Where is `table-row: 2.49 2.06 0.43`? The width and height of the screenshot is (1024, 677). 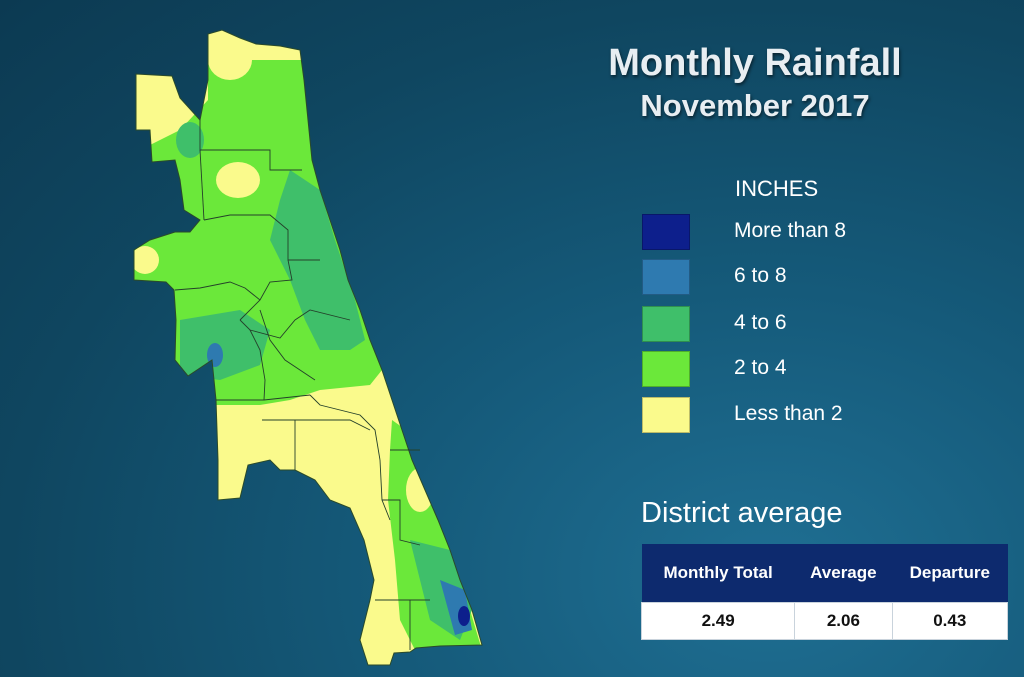
table-row: 2.49 2.06 0.43 is located at coordinates (824, 621).